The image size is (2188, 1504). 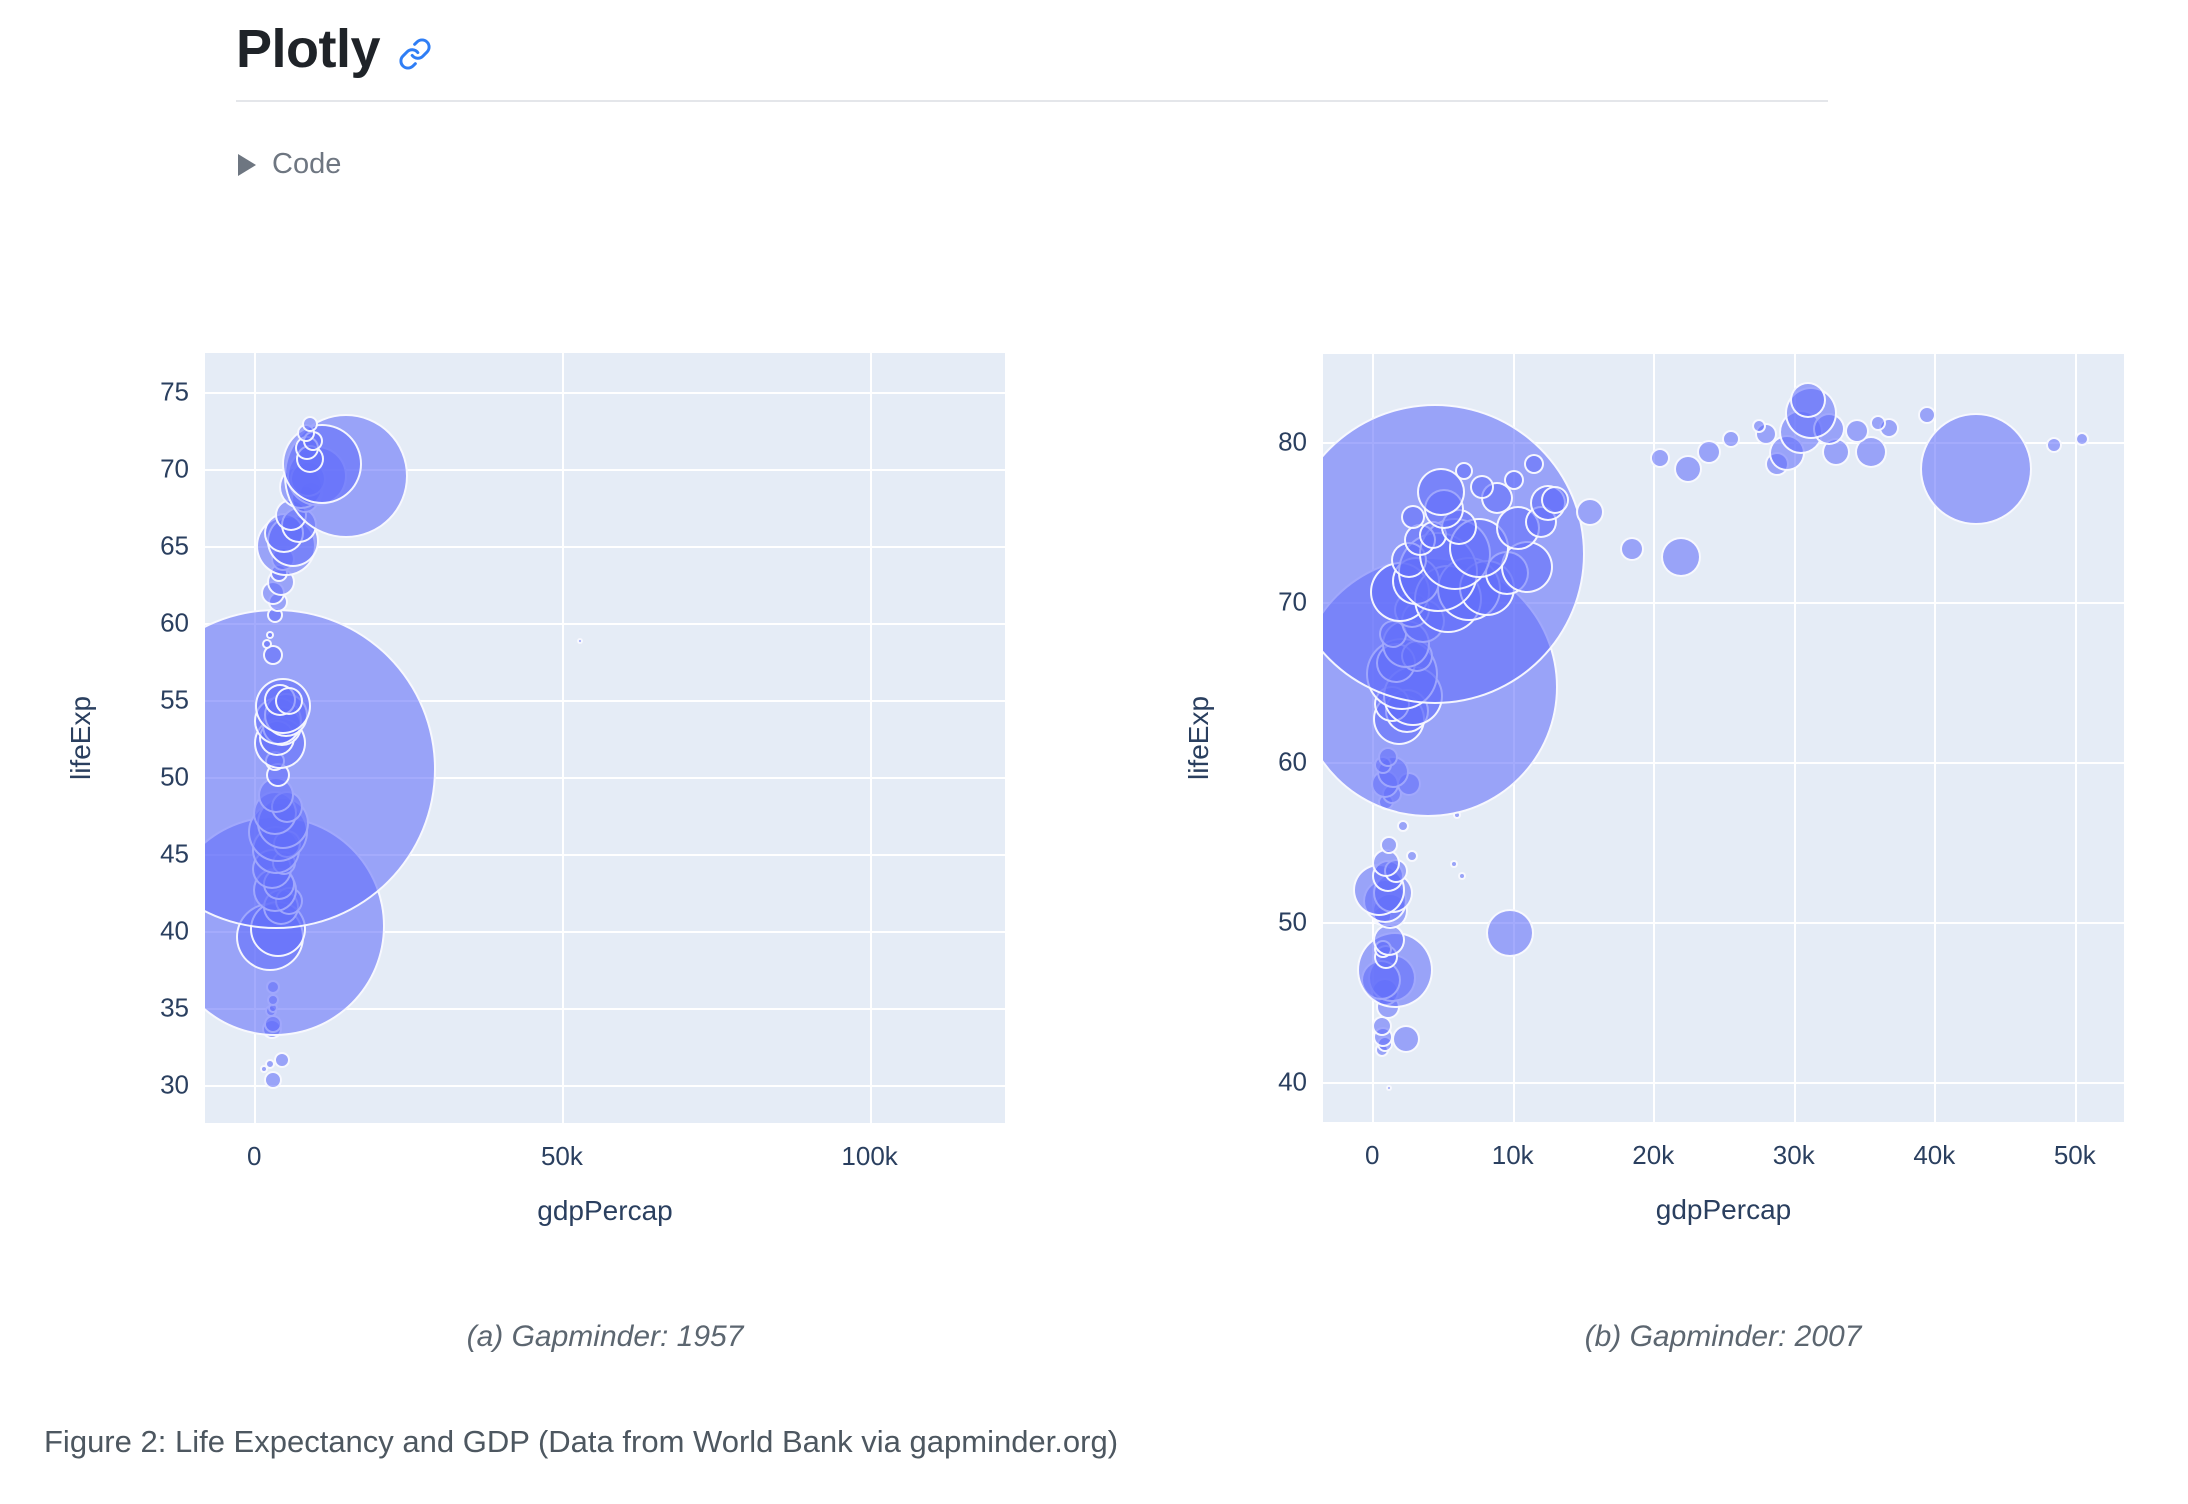 I want to click on page-header: Plotly, so click(x=1032, y=62).